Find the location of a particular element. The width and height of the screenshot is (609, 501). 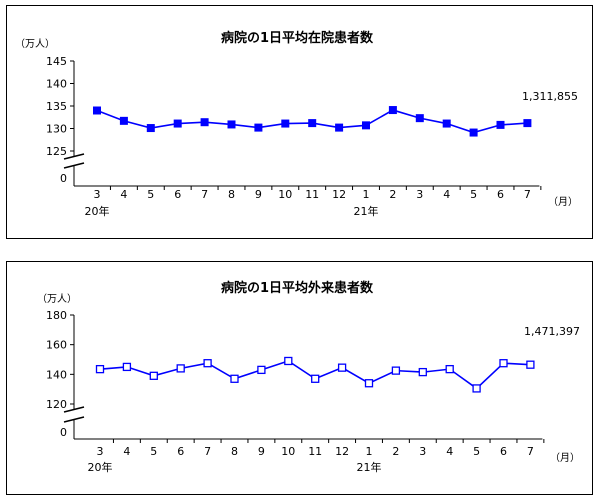

chart-title: 病院の1日平均外来患者数 is located at coordinates (297, 288).